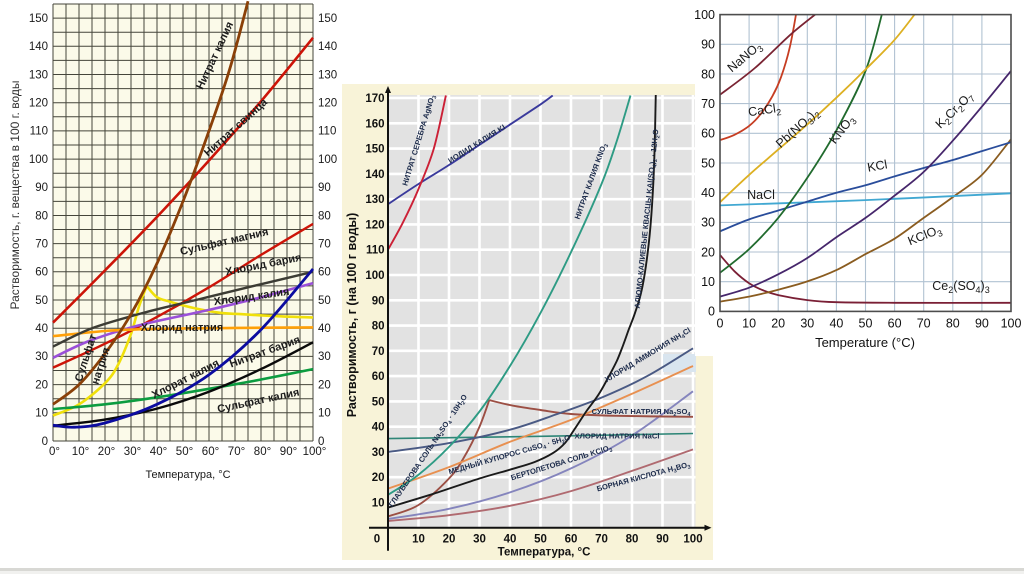  What do you see at coordinates (262, 452) in the screenshot?
I see `svg-text: 80°` at bounding box center [262, 452].